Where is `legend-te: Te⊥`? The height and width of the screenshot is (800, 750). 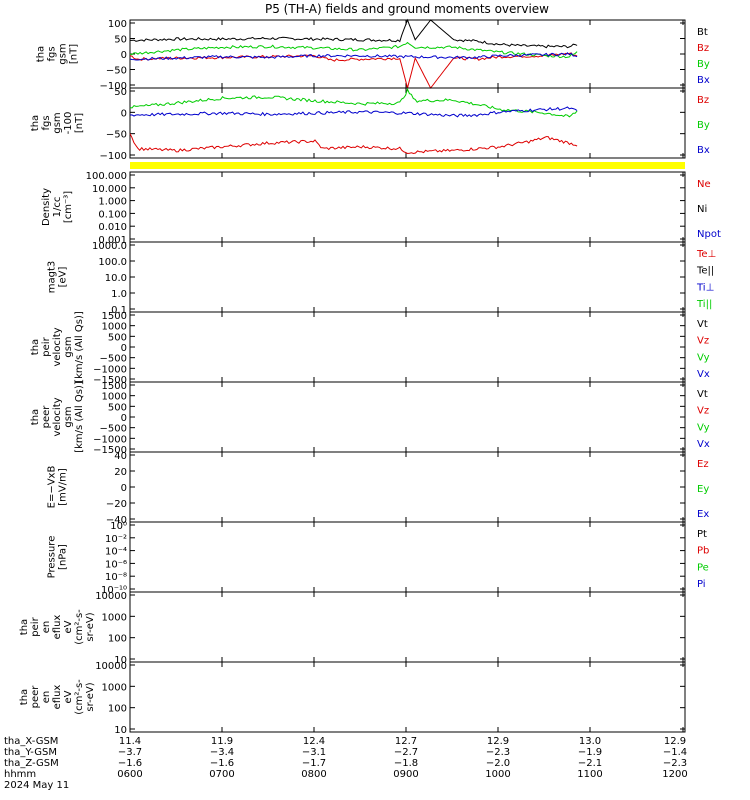
legend-te: Te⊥ is located at coordinates (706, 254).